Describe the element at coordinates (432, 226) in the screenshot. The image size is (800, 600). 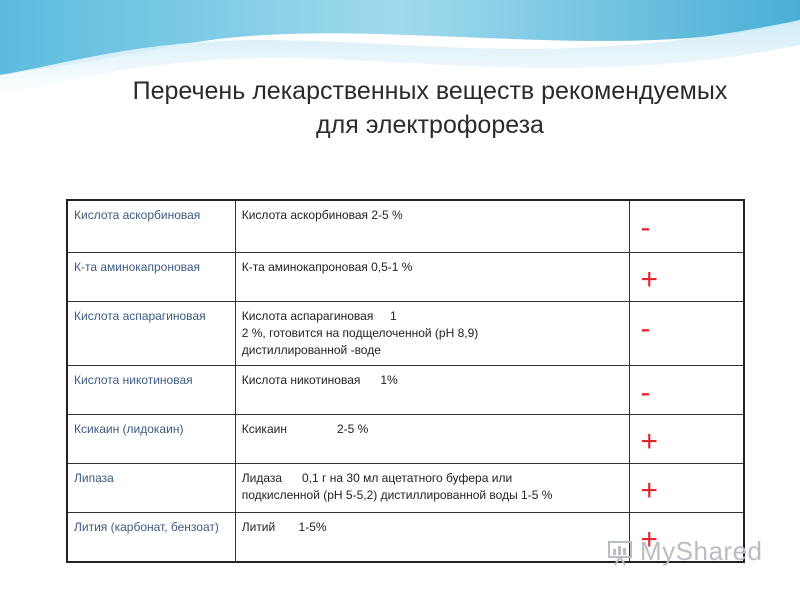
I see `drug-description-cell: Кислота аскорбиновая 2-5 %` at that location.